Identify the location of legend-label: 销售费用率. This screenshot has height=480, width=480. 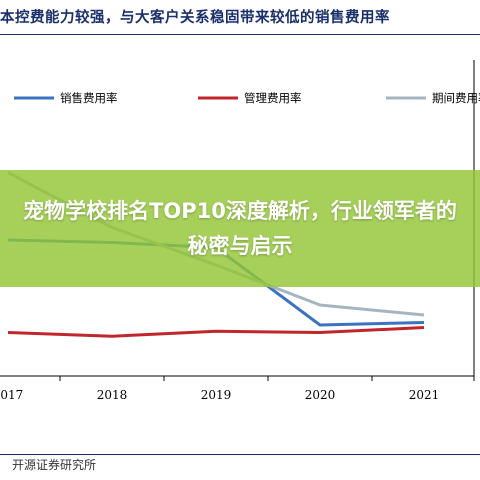
(89, 98).